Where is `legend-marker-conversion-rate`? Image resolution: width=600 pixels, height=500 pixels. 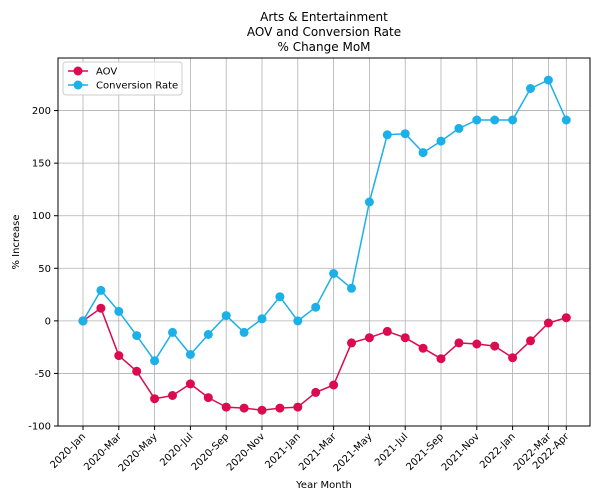
legend-marker-conversion-rate is located at coordinates (78, 85).